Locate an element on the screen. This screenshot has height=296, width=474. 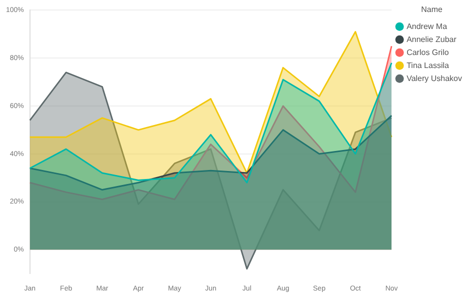
legend-label: Carlos Grilo is located at coordinates (428, 52).